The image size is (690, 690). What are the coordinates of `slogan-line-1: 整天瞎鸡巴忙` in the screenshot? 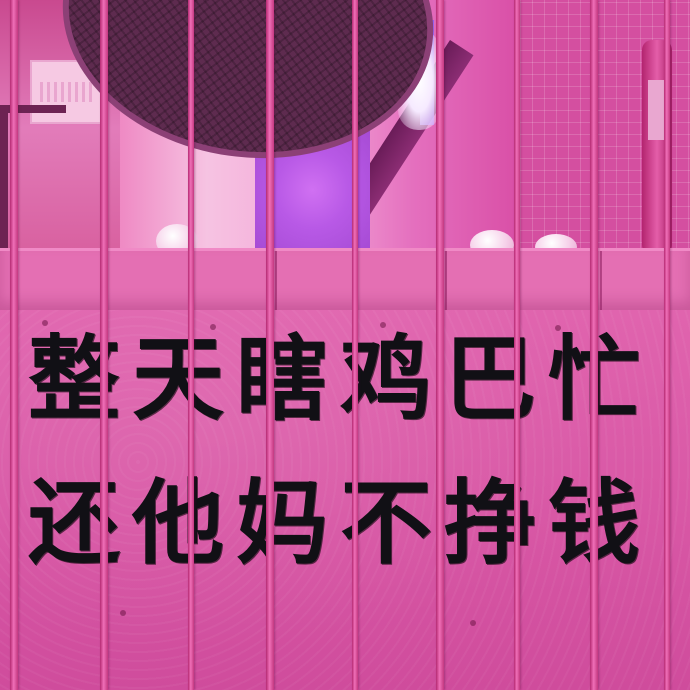 It's located at (340, 379).